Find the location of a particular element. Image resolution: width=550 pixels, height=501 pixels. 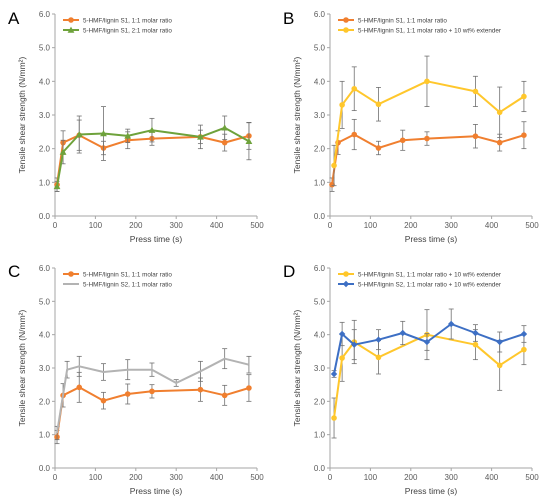

panel-label: B is located at coordinates (288, 18).